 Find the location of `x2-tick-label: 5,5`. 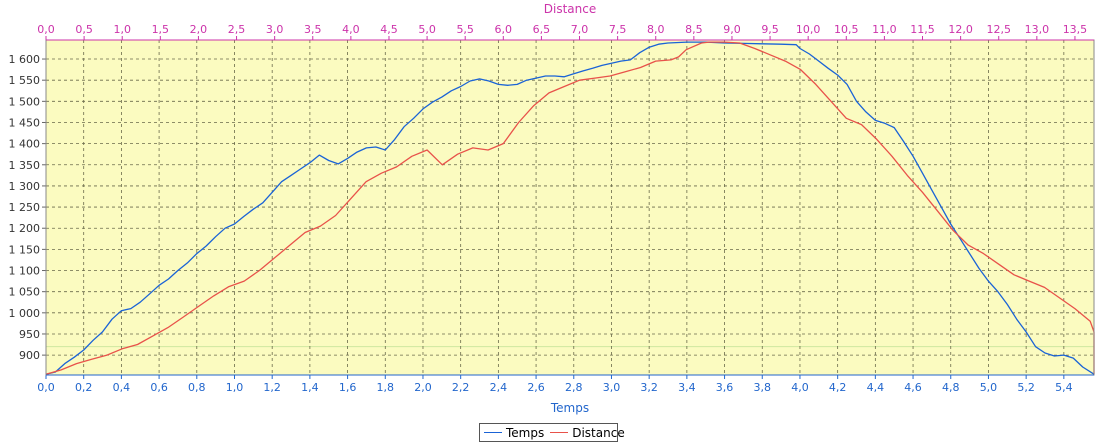

x2-tick-label: 5,5 is located at coordinates (465, 29).